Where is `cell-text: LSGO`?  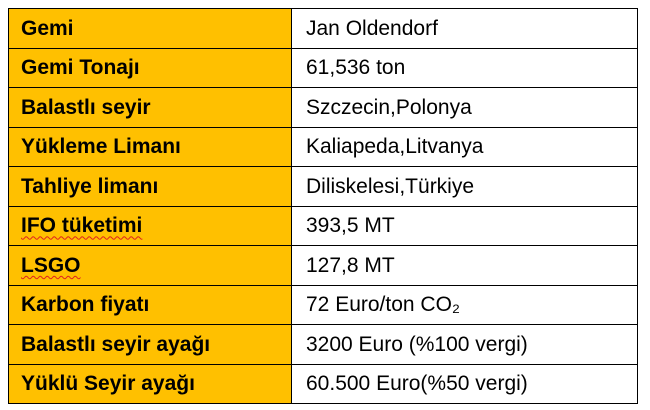 cell-text: LSGO is located at coordinates (51, 265).